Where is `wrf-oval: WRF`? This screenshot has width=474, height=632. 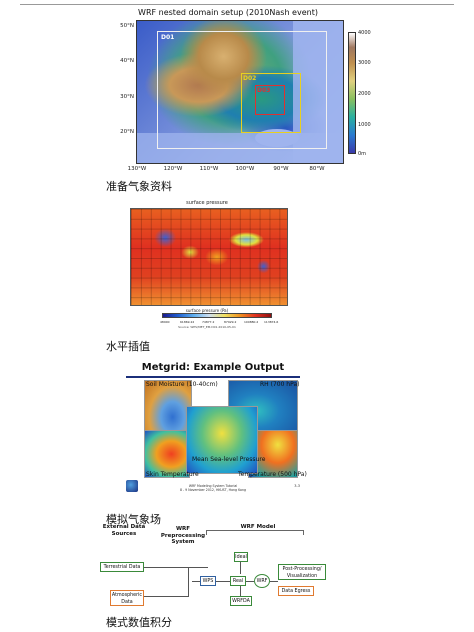
wrf-oval: WRF is located at coordinates (262, 581).